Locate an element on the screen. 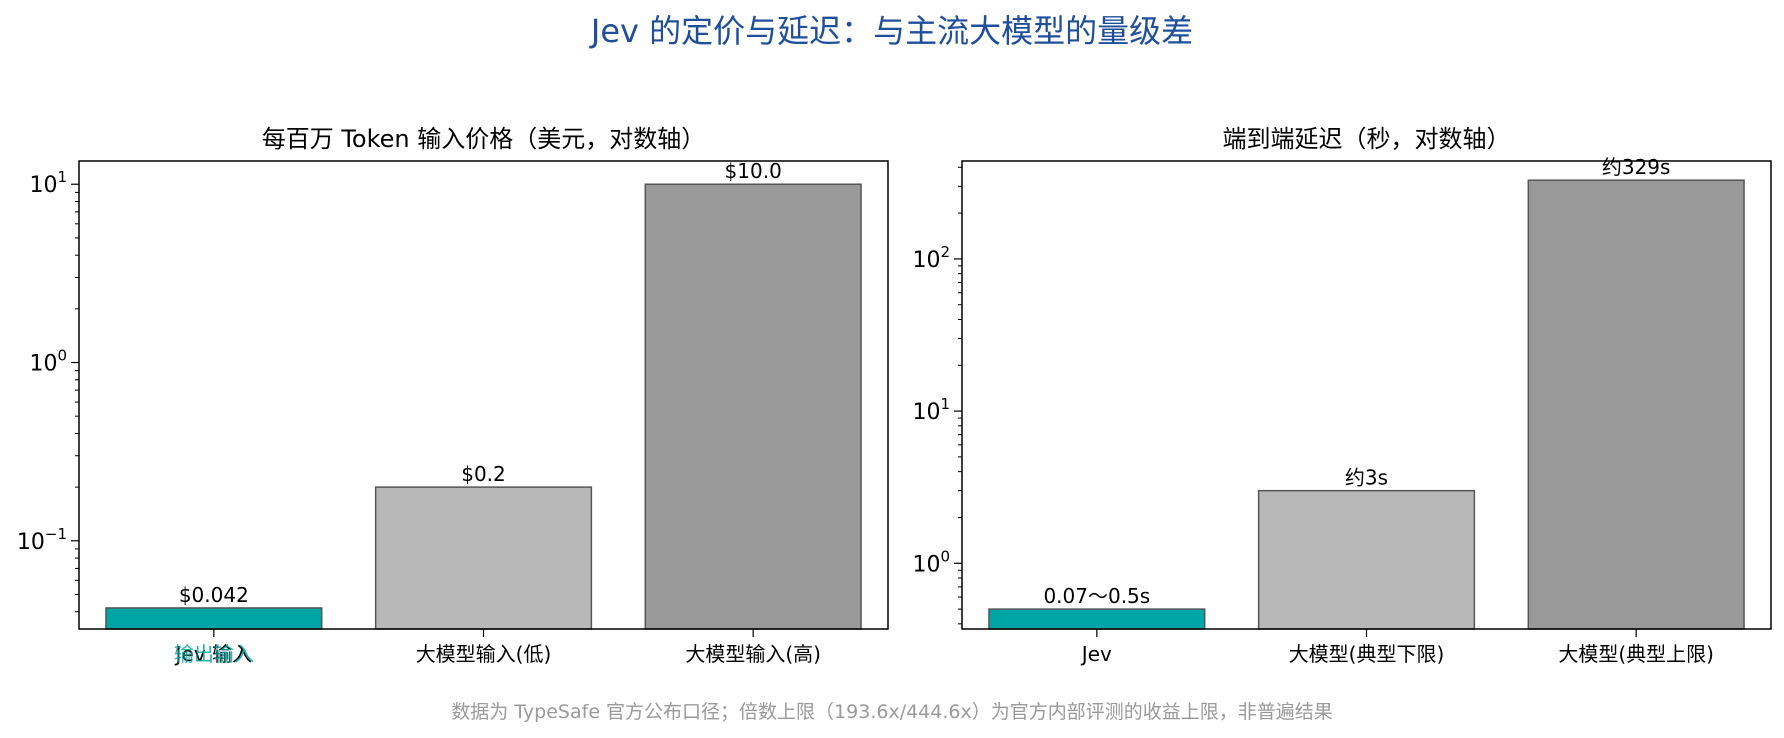  x-tick-label-3: 大模型输入(高) is located at coordinates (753, 654).